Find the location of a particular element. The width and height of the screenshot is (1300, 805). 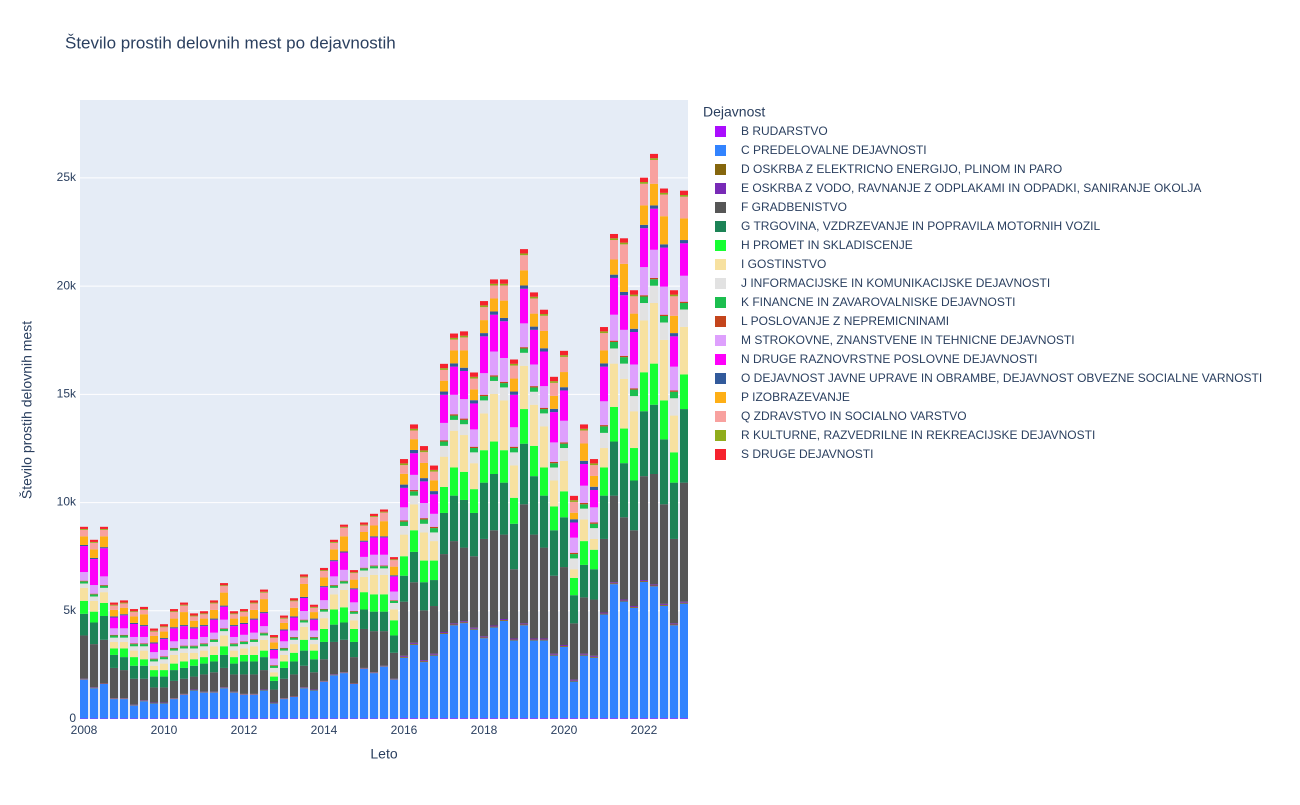

x-tick-label: 2022 is located at coordinates (644, 730).